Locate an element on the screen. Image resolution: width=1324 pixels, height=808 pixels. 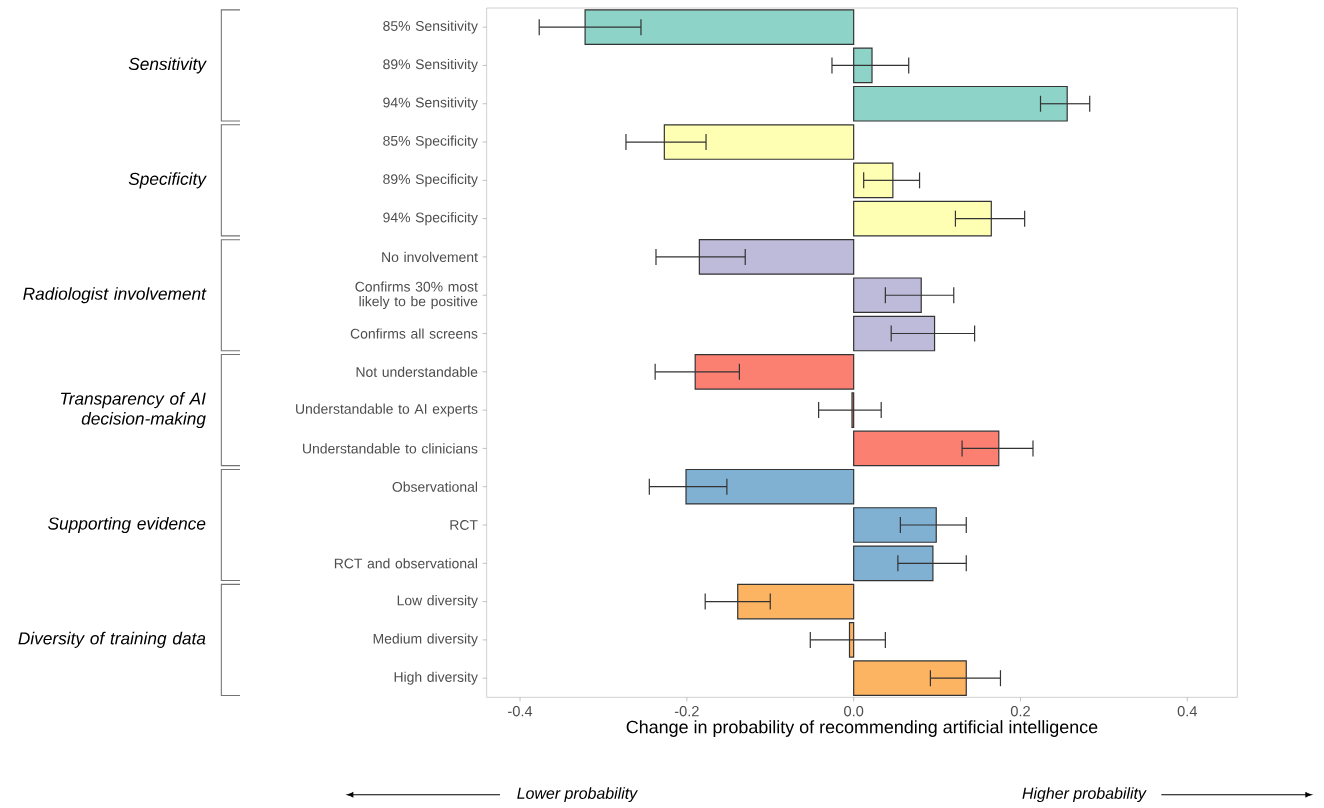
text: Higher probability is located at coordinates (1084, 795).